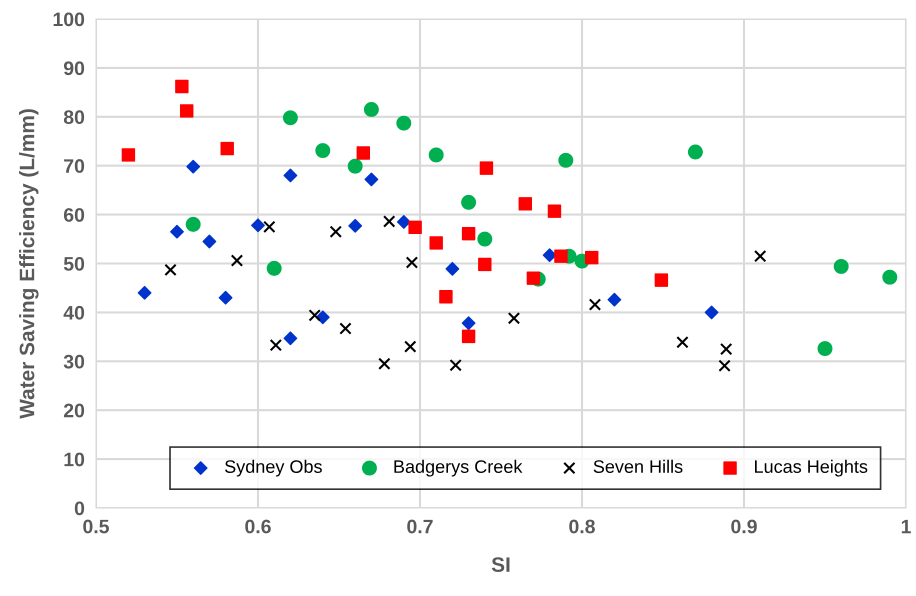 The width and height of the screenshot is (916, 596). What do you see at coordinates (501, 564) in the screenshot?
I see `x-axis-title: SI` at bounding box center [501, 564].